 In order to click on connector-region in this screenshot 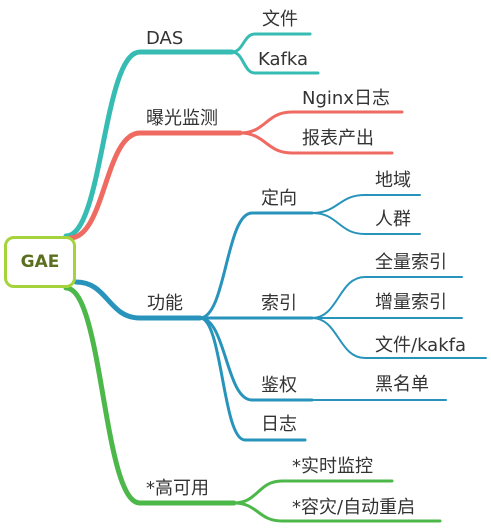, I will do `click(366, 204)`.